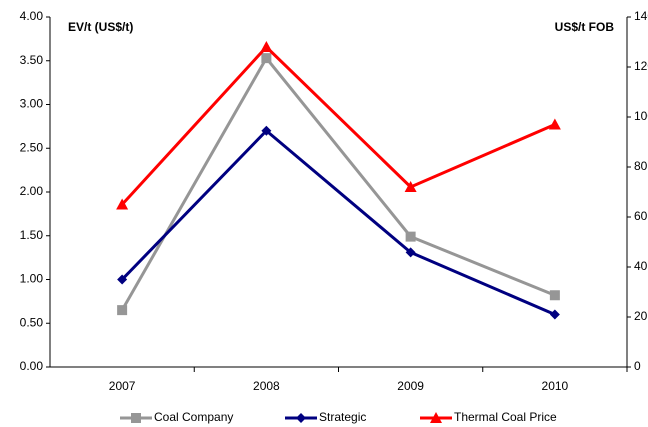 The image size is (648, 427). Describe the element at coordinates (266, 386) in the screenshot. I see `x-tick-label: 2008` at that location.